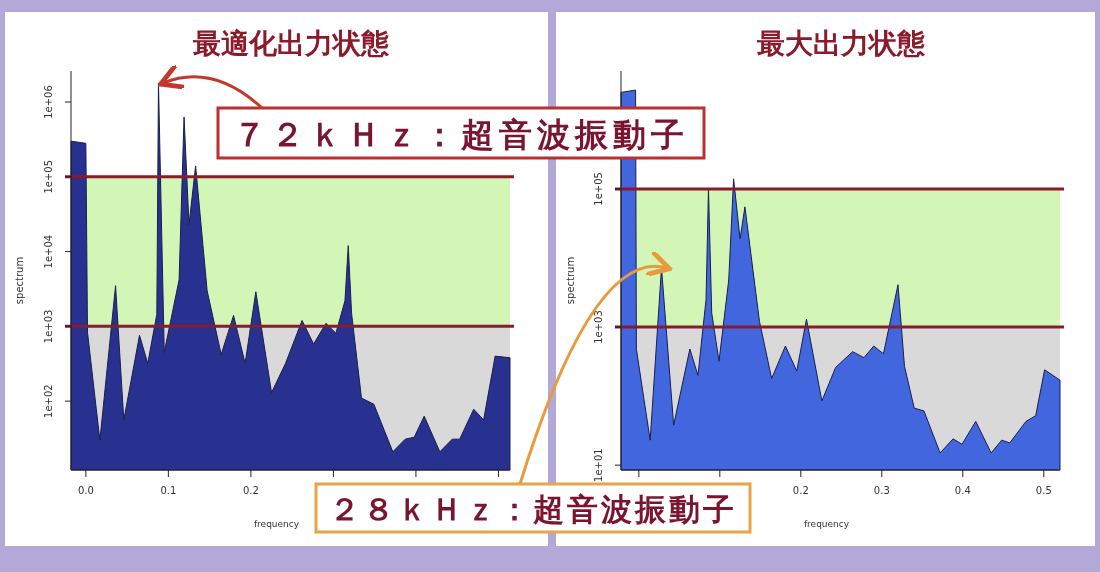  What do you see at coordinates (168, 490) in the screenshot?
I see `x-tick-label: 0.1` at bounding box center [168, 490].